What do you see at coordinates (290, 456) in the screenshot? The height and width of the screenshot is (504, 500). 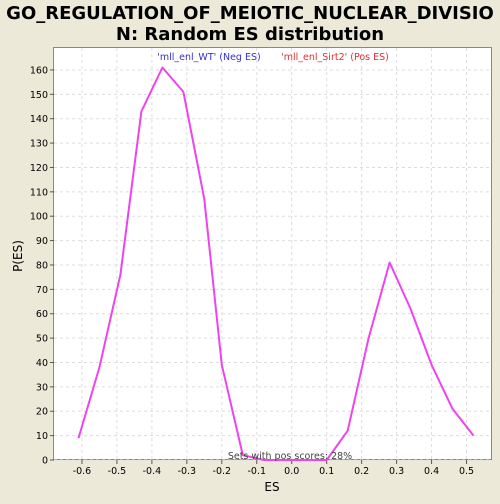 I see `pos-score-annotation: Sets with pos scores: 28%` at bounding box center [290, 456].